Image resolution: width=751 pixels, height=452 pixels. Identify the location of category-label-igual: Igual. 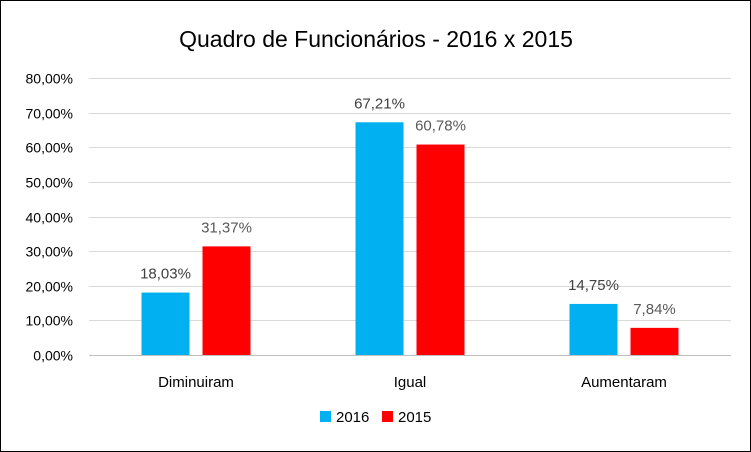
(410, 382).